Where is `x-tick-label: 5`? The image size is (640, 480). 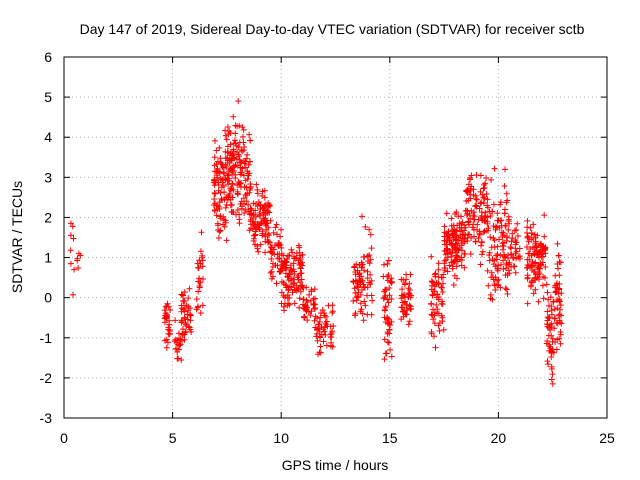
x-tick-label: 5 is located at coordinates (173, 438).